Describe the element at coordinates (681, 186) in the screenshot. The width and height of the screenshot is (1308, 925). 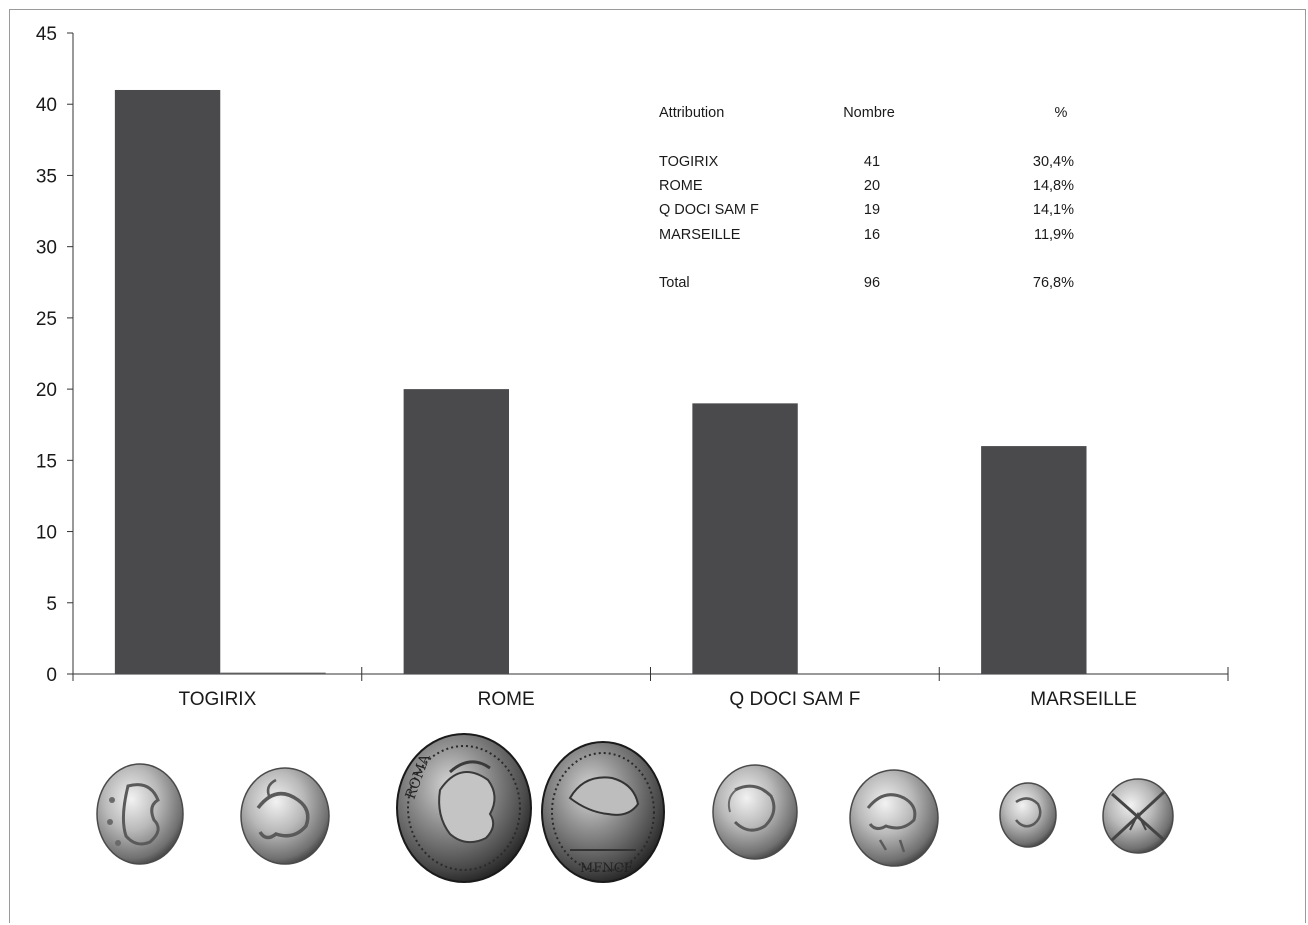
I see `table-cell-attribution: ROME` at that location.